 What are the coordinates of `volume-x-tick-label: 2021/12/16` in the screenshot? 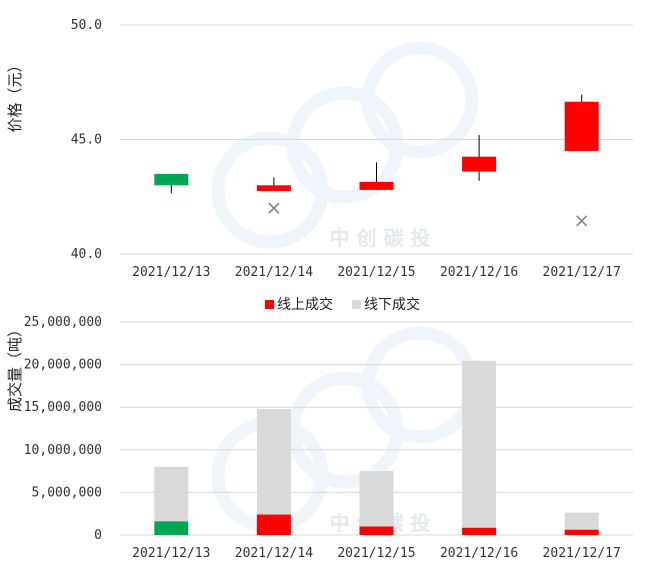 It's located at (479, 553).